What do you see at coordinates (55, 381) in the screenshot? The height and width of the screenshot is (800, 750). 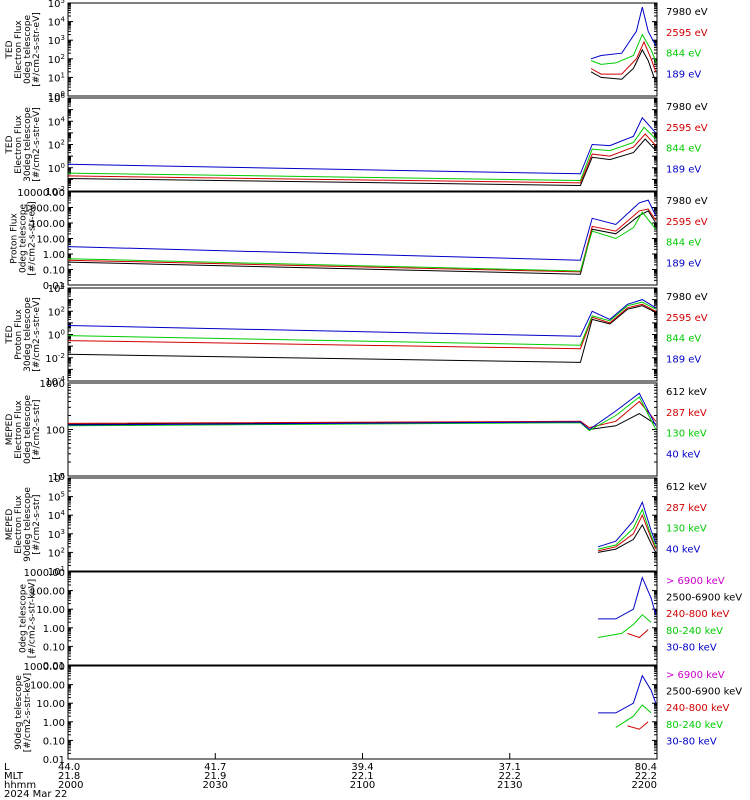 I see `y-tick-label: 10⁻⁴` at bounding box center [55, 381].